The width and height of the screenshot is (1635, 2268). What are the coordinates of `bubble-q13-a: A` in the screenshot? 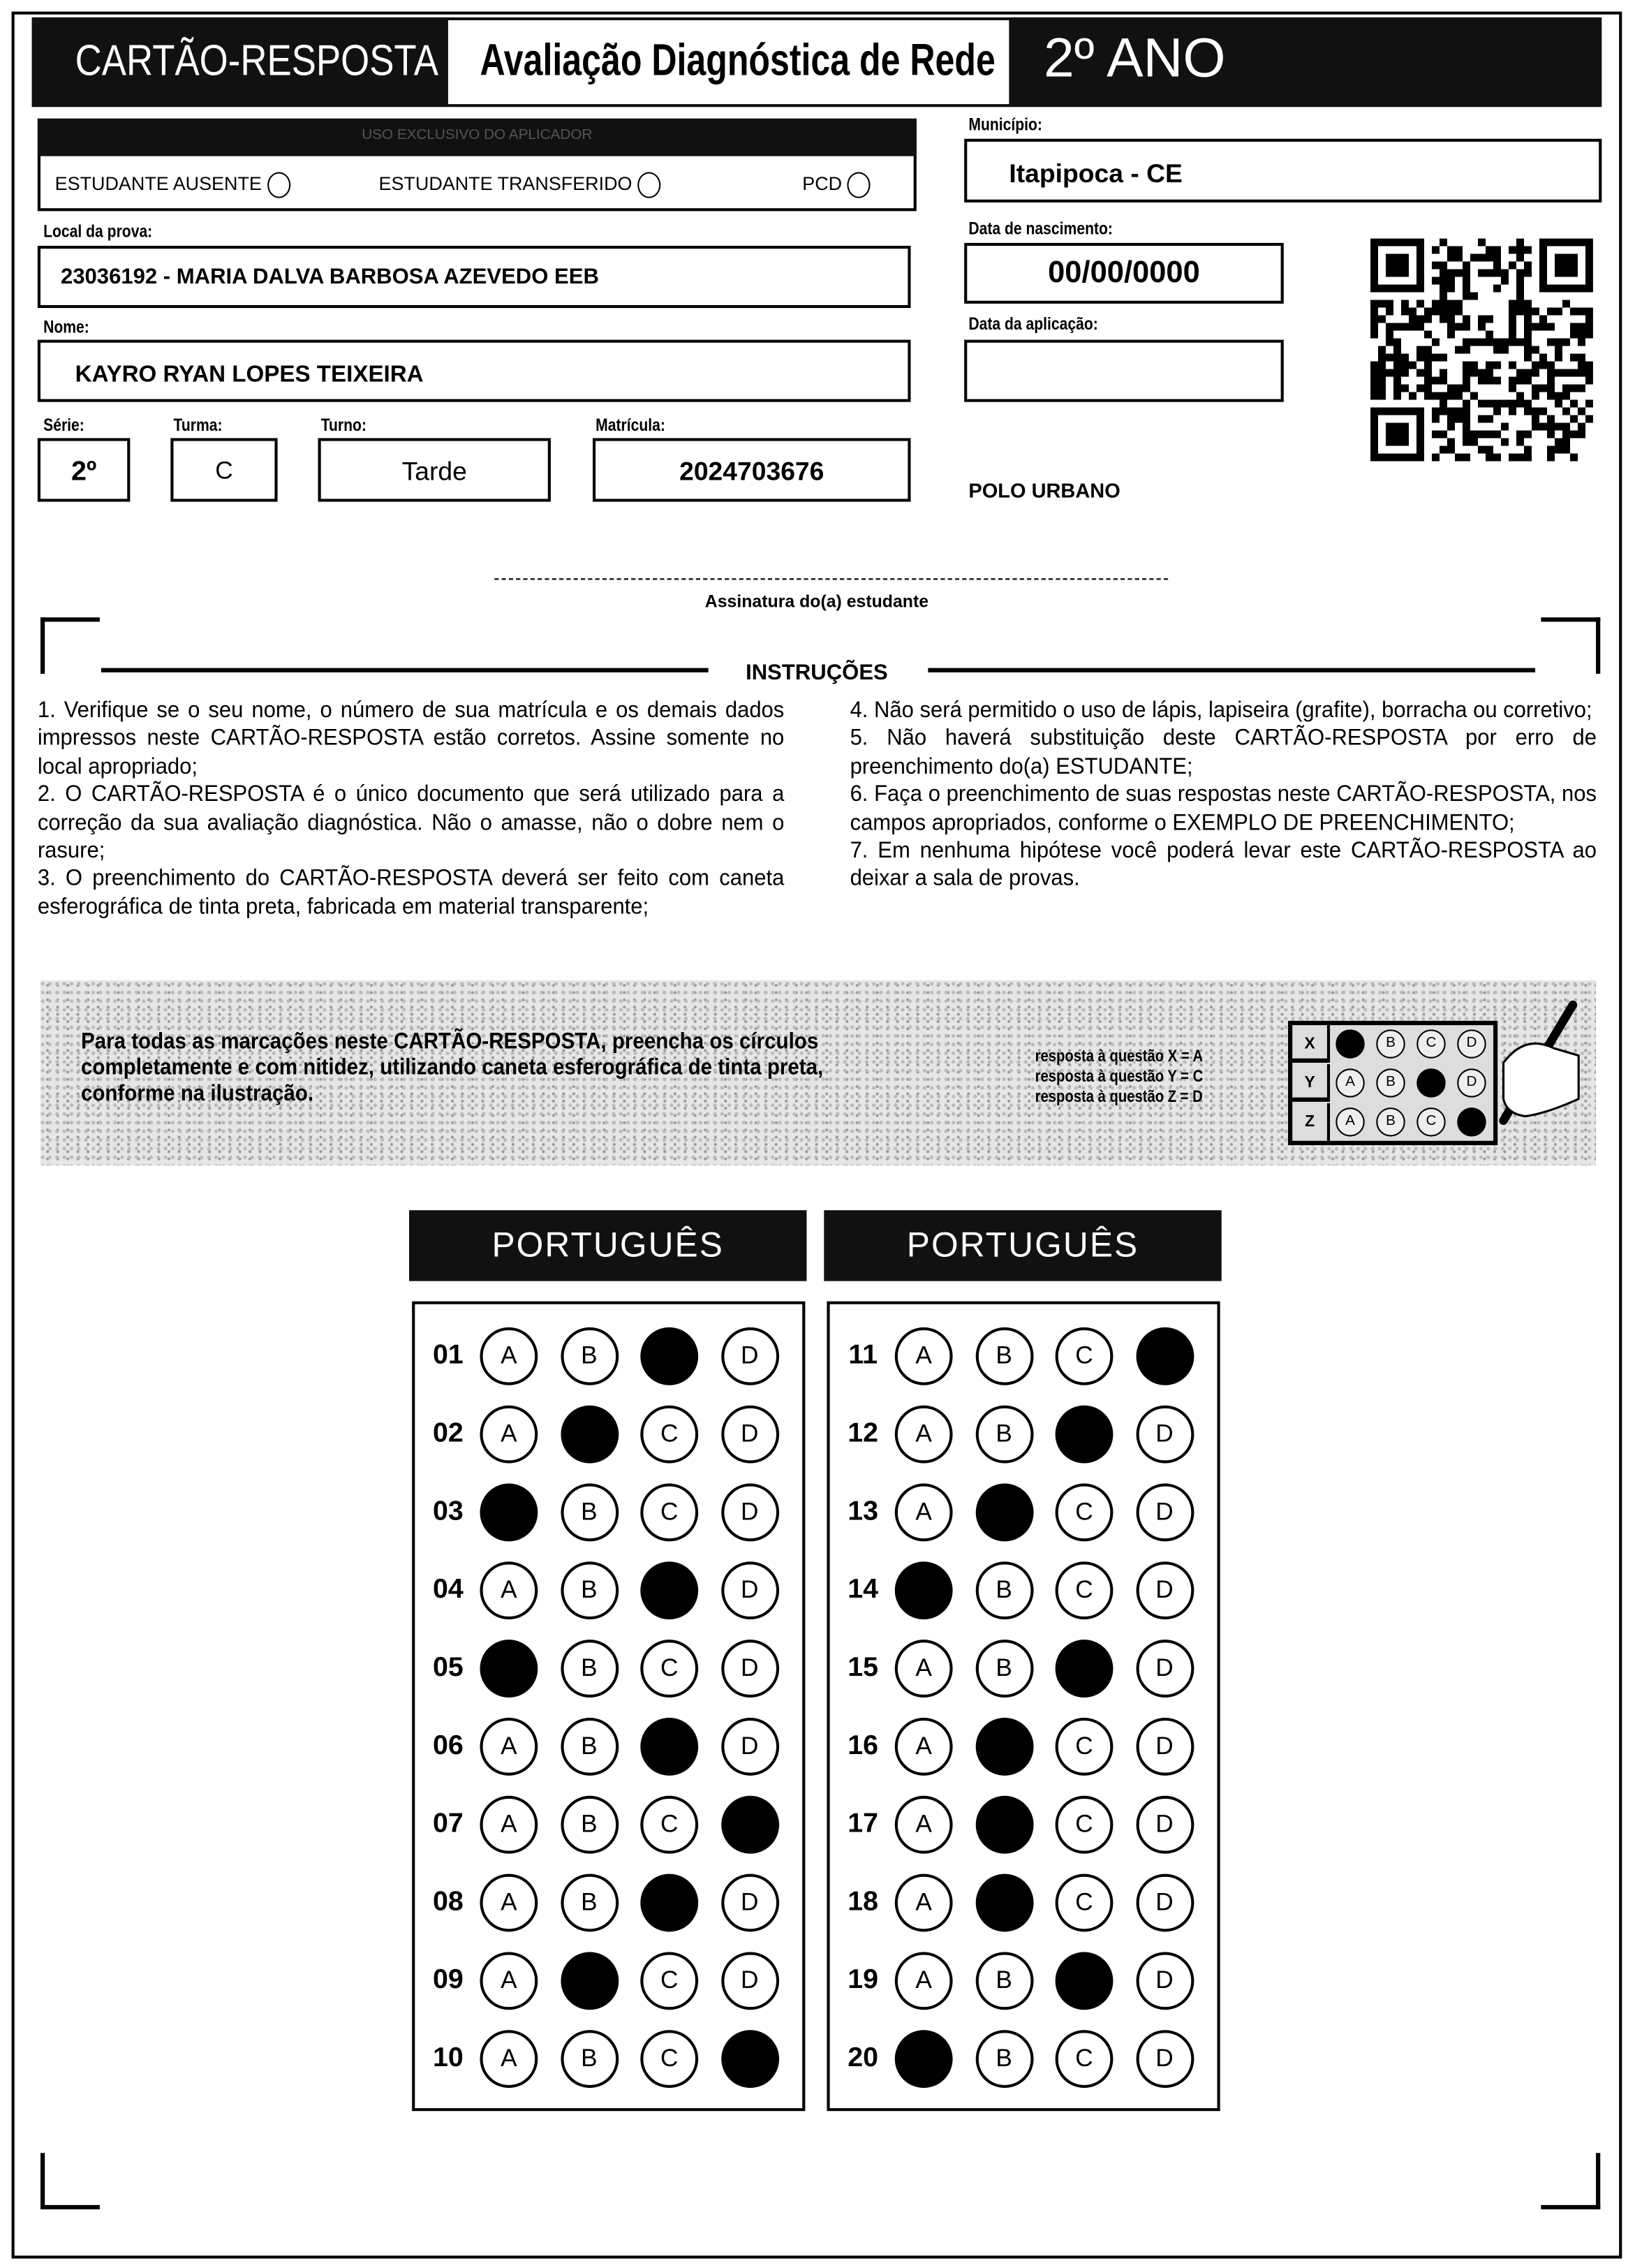 It's located at (924, 1512).